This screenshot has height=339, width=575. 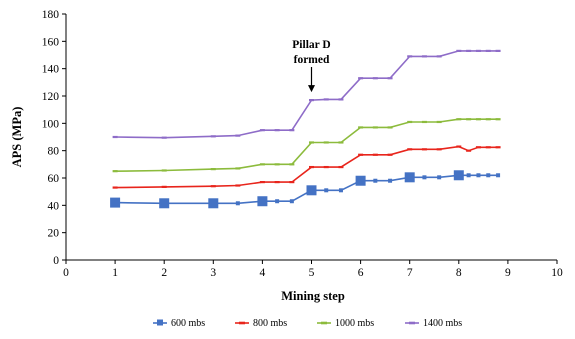 I want to click on y-tick-label: 60, so click(x=54, y=179).